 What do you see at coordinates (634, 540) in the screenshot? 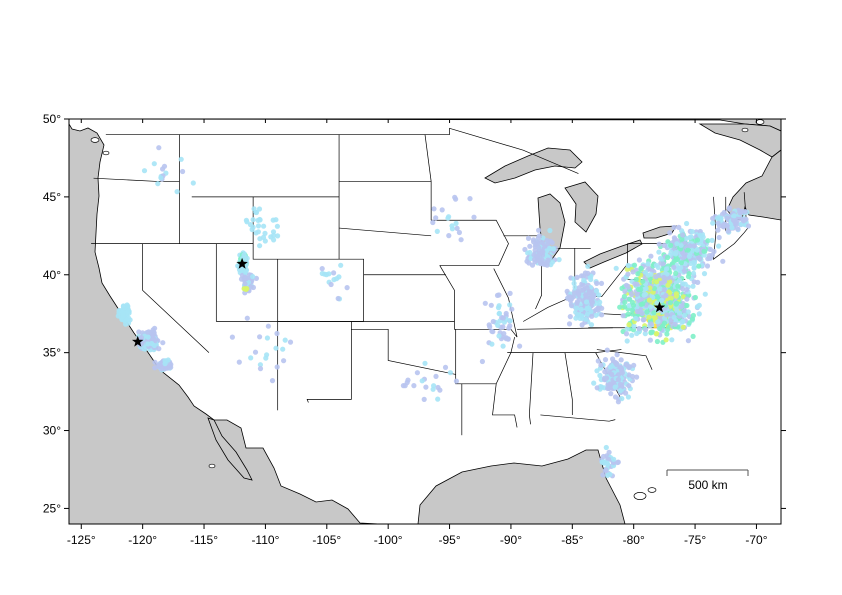
I see `x-tick-label: -80°` at bounding box center [634, 540].